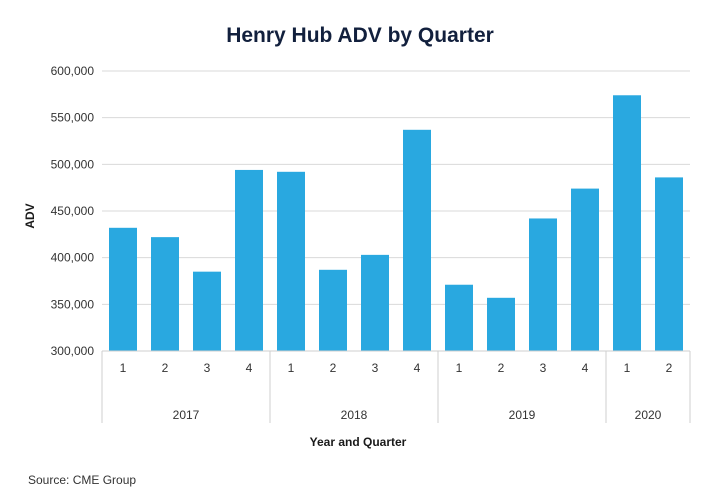  I want to click on y-tick-label: 450,000, so click(73, 211).